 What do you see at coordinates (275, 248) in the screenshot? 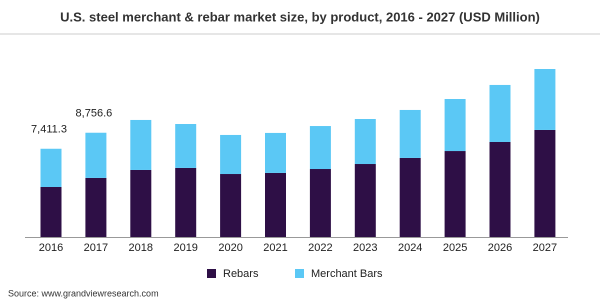
I see `x-tick-label: 2021` at bounding box center [275, 248].